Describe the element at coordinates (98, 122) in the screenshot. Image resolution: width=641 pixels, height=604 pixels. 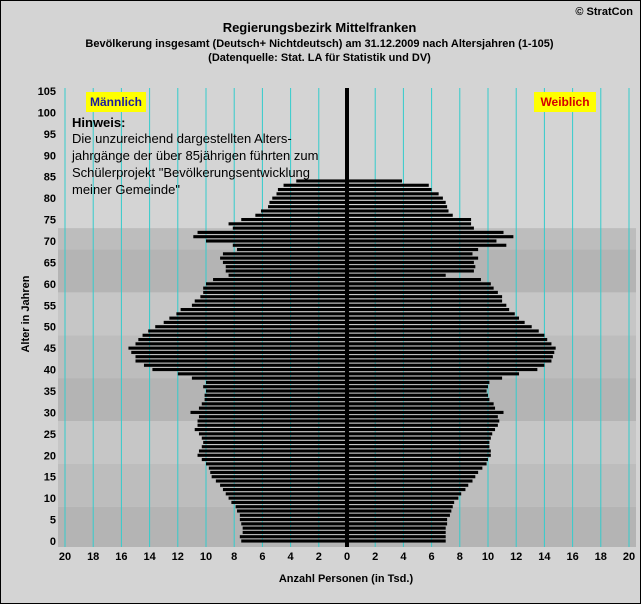
I see `annotation-title: Hinweis:` at that location.